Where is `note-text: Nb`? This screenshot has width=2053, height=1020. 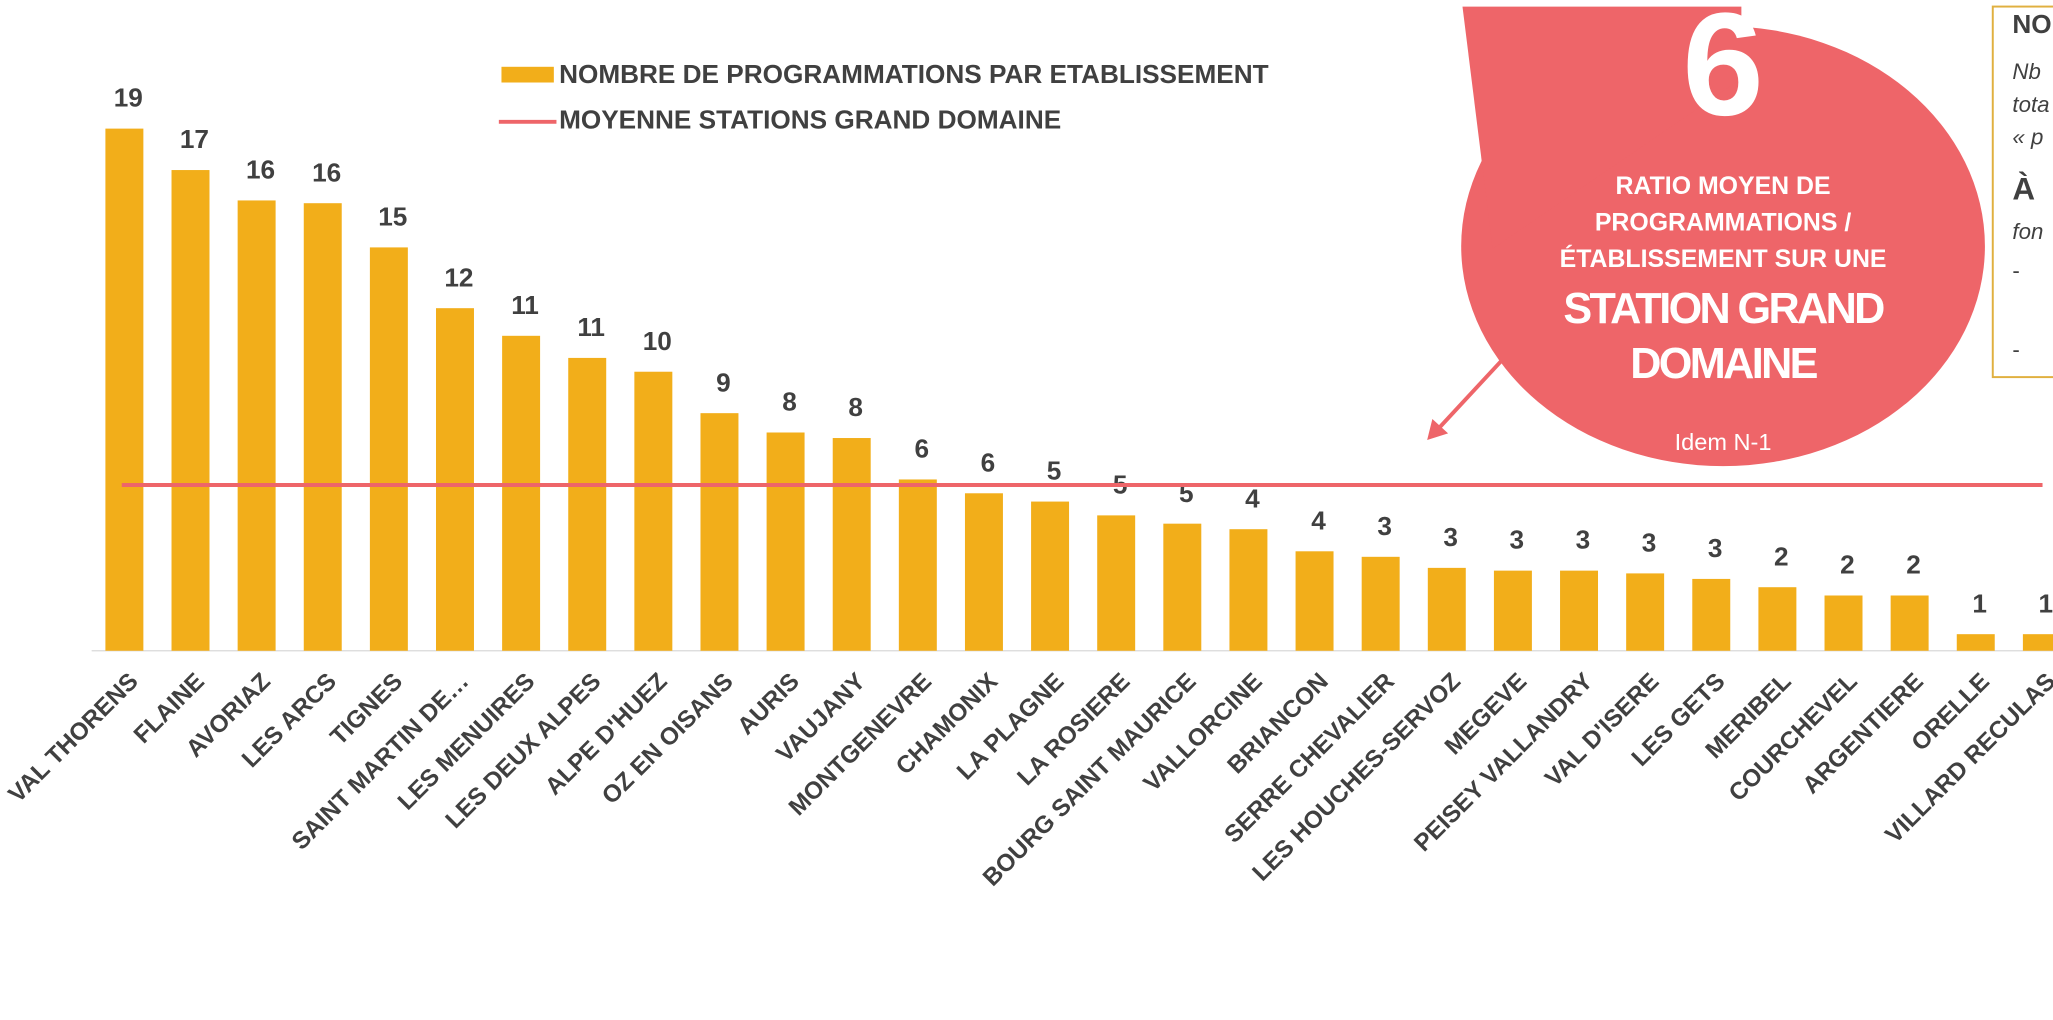
note-text: Nb is located at coordinates (2026, 71).